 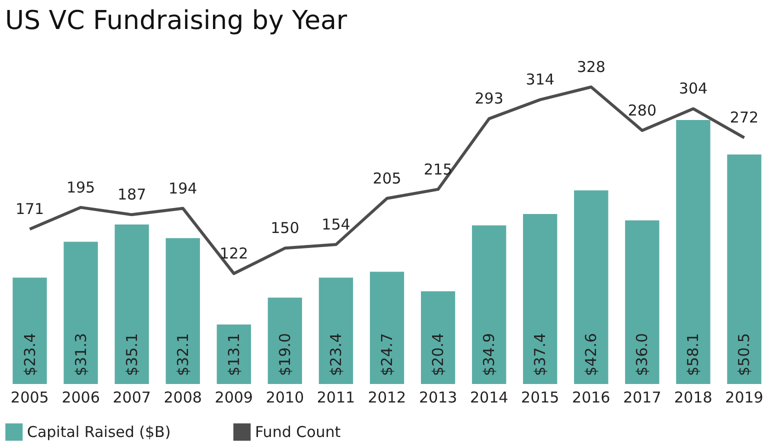 I want to click on x-tick-label: 2005, so click(x=29, y=397).